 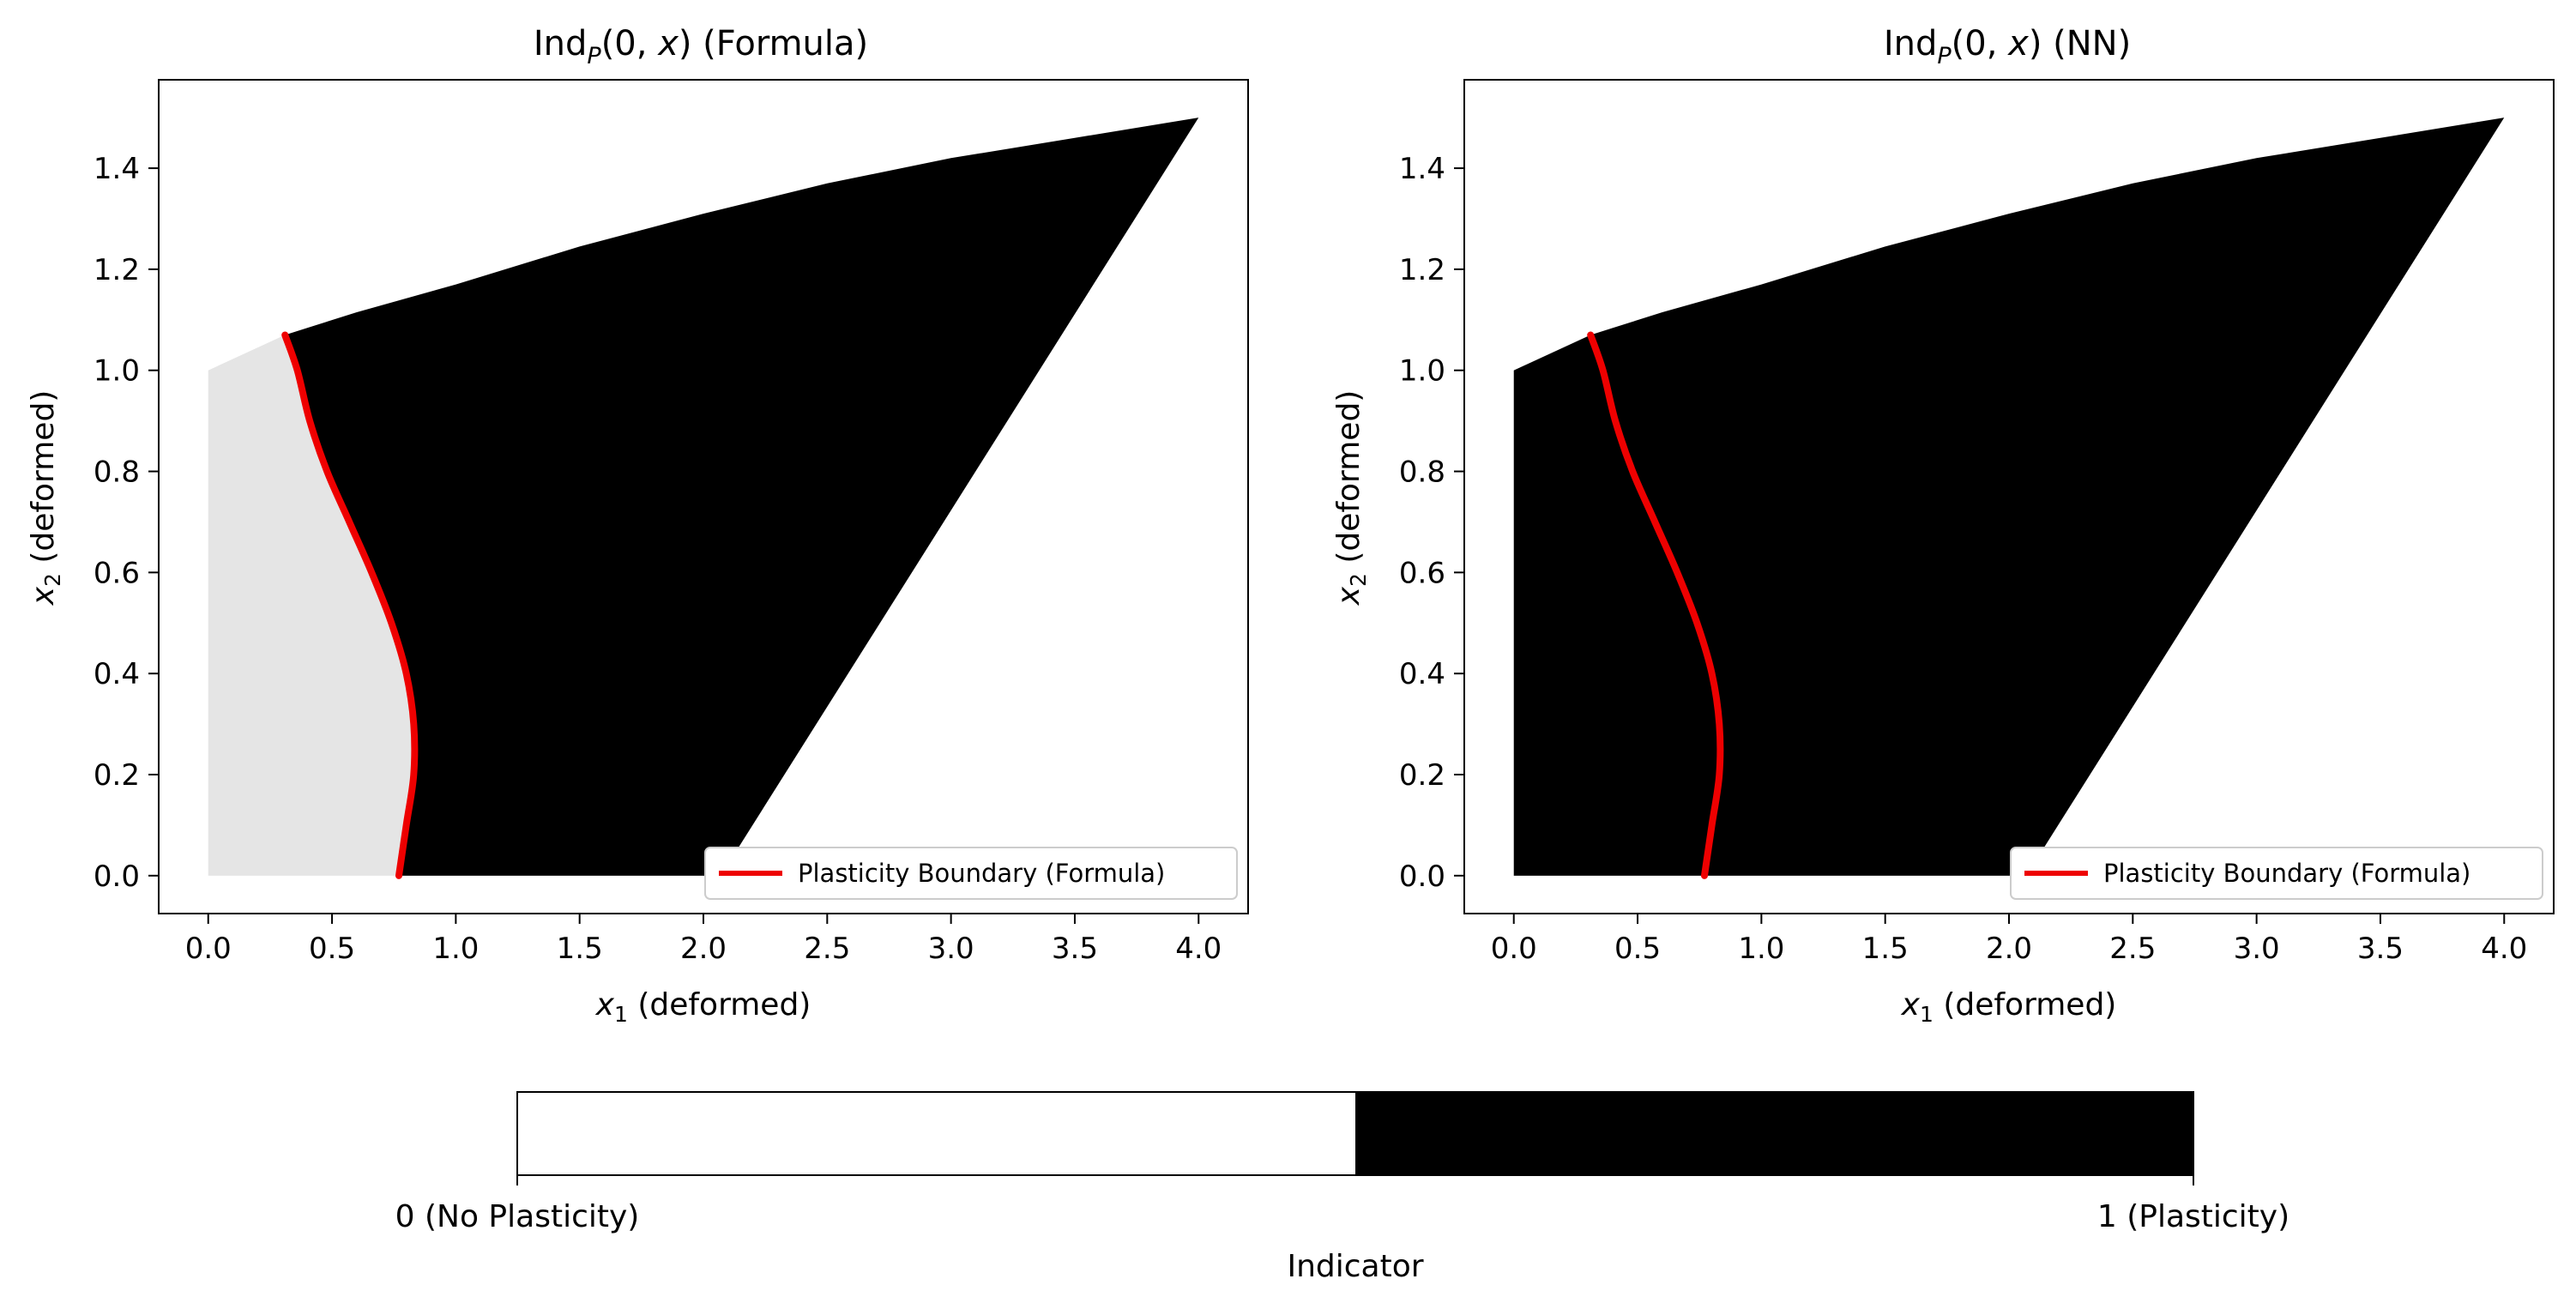 I want to click on colorbar-tick-label-low: 0 (No Plasticity), so click(x=517, y=1216).